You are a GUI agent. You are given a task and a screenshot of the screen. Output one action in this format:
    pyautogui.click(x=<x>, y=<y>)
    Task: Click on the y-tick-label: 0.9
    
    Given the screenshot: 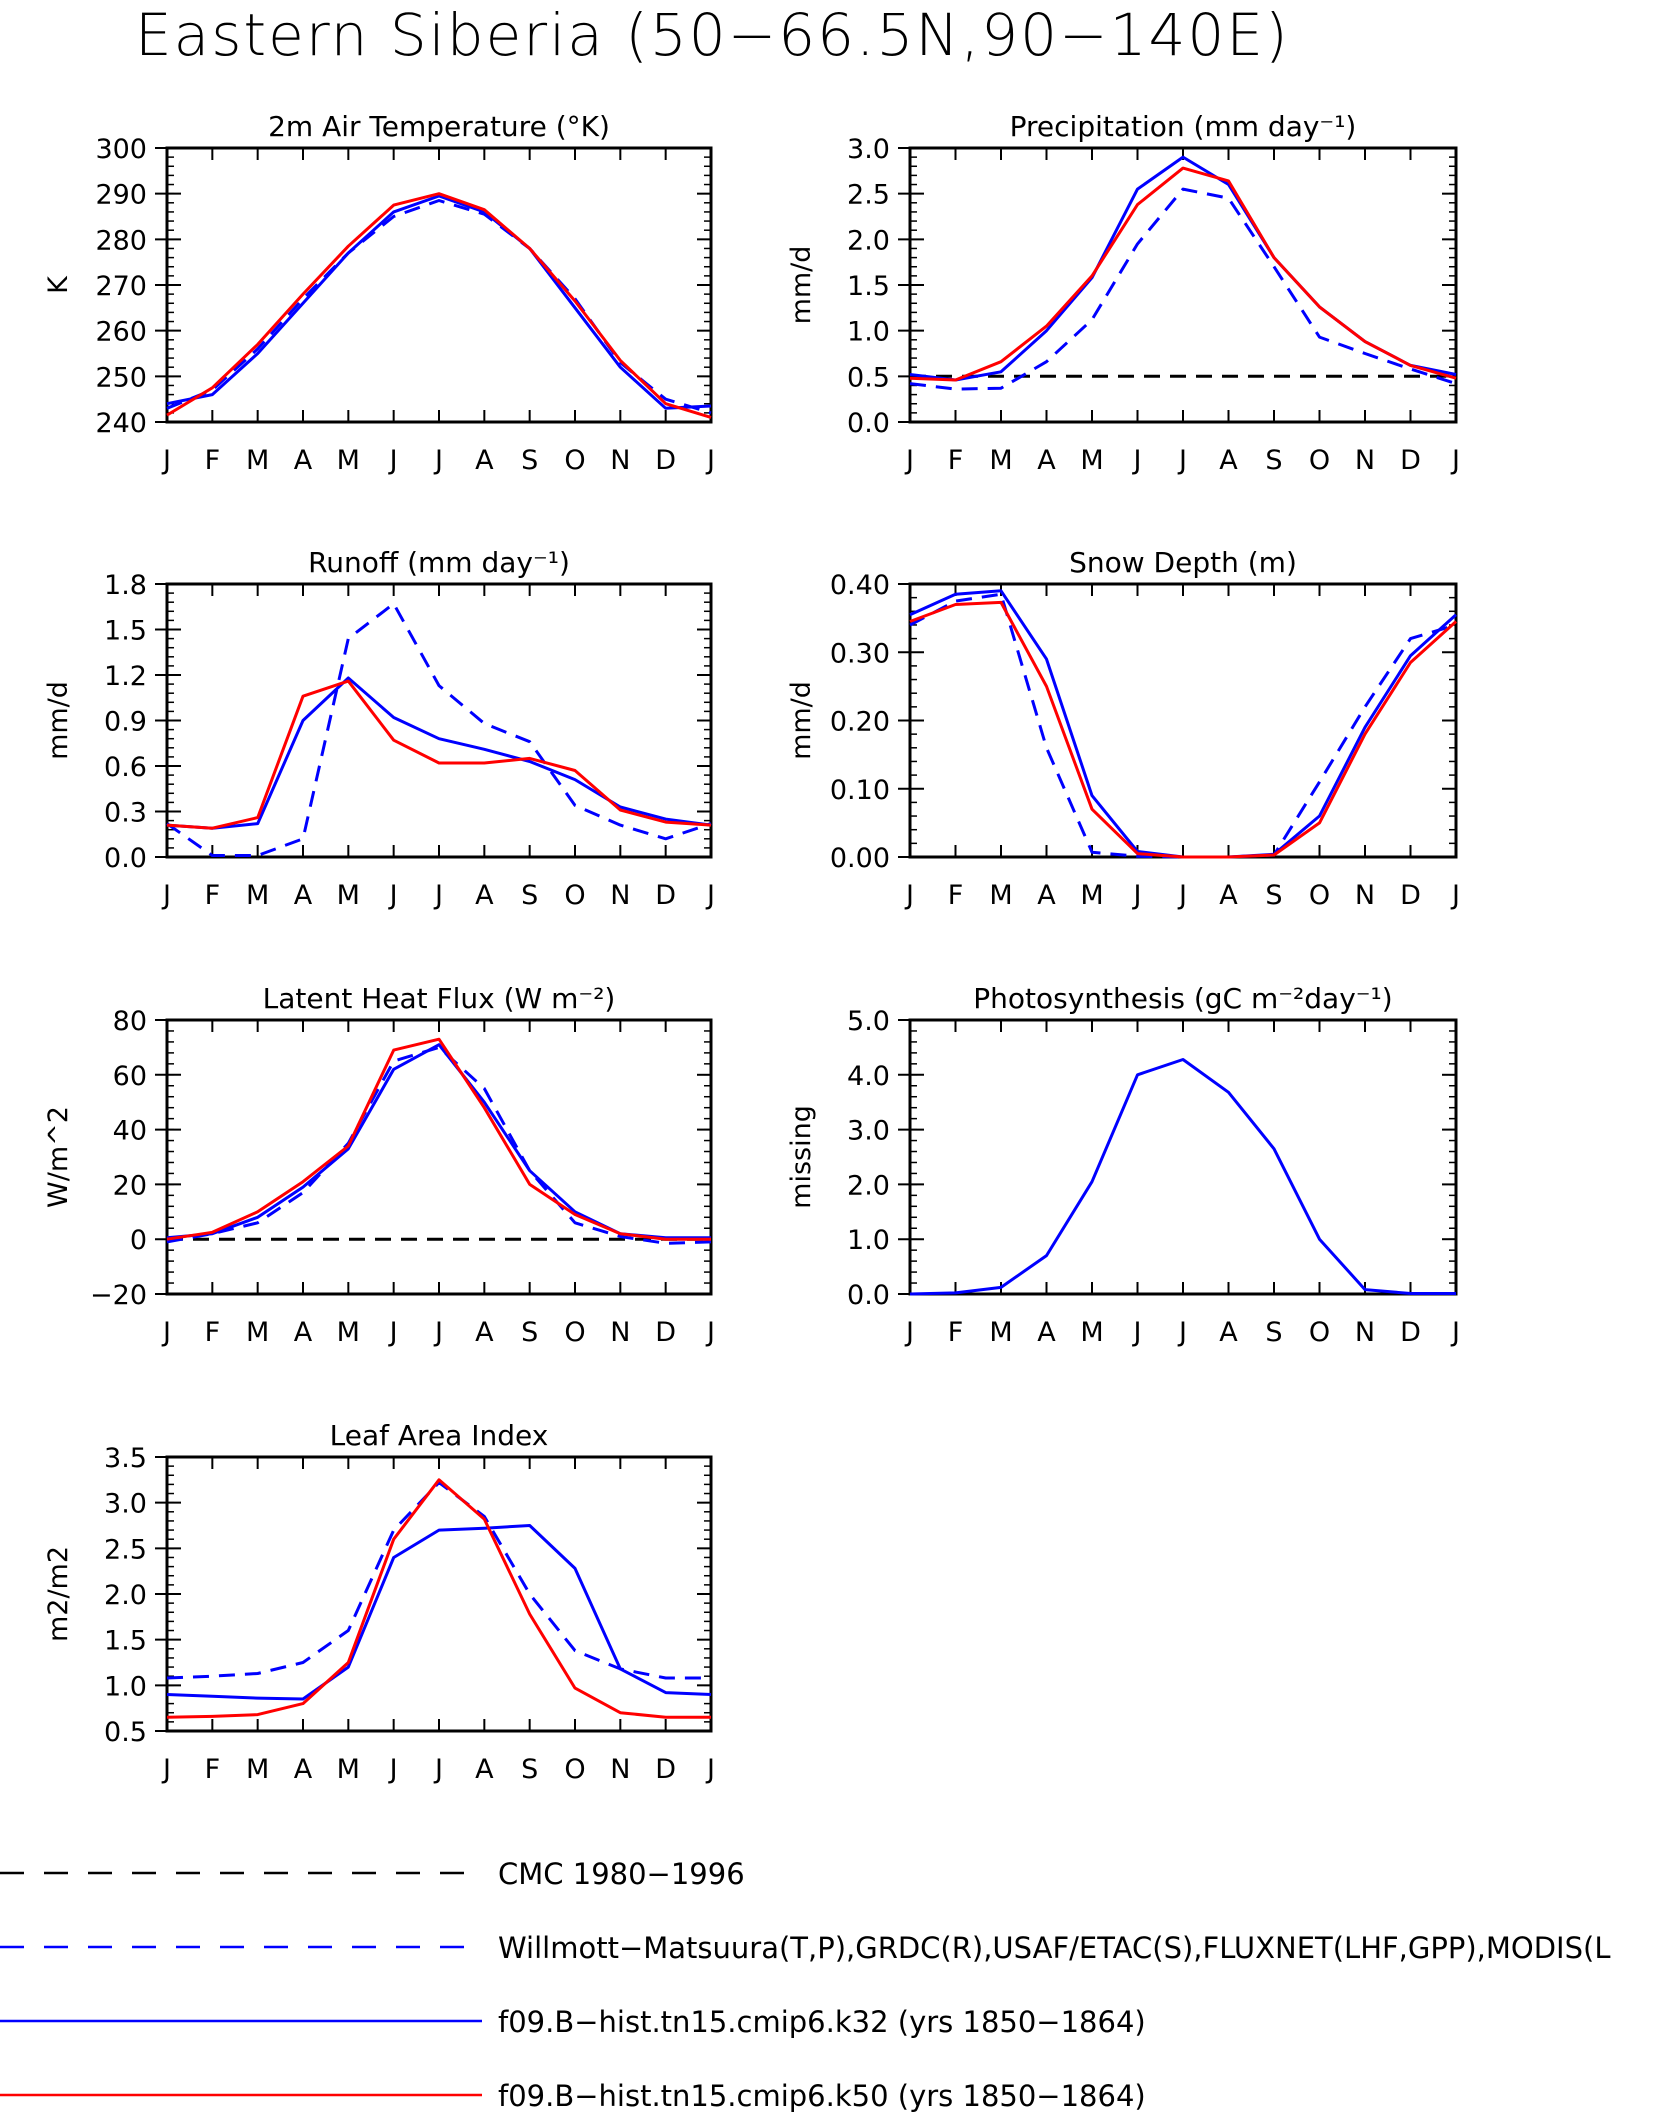 What is the action you would take?
    pyautogui.click(x=125, y=722)
    